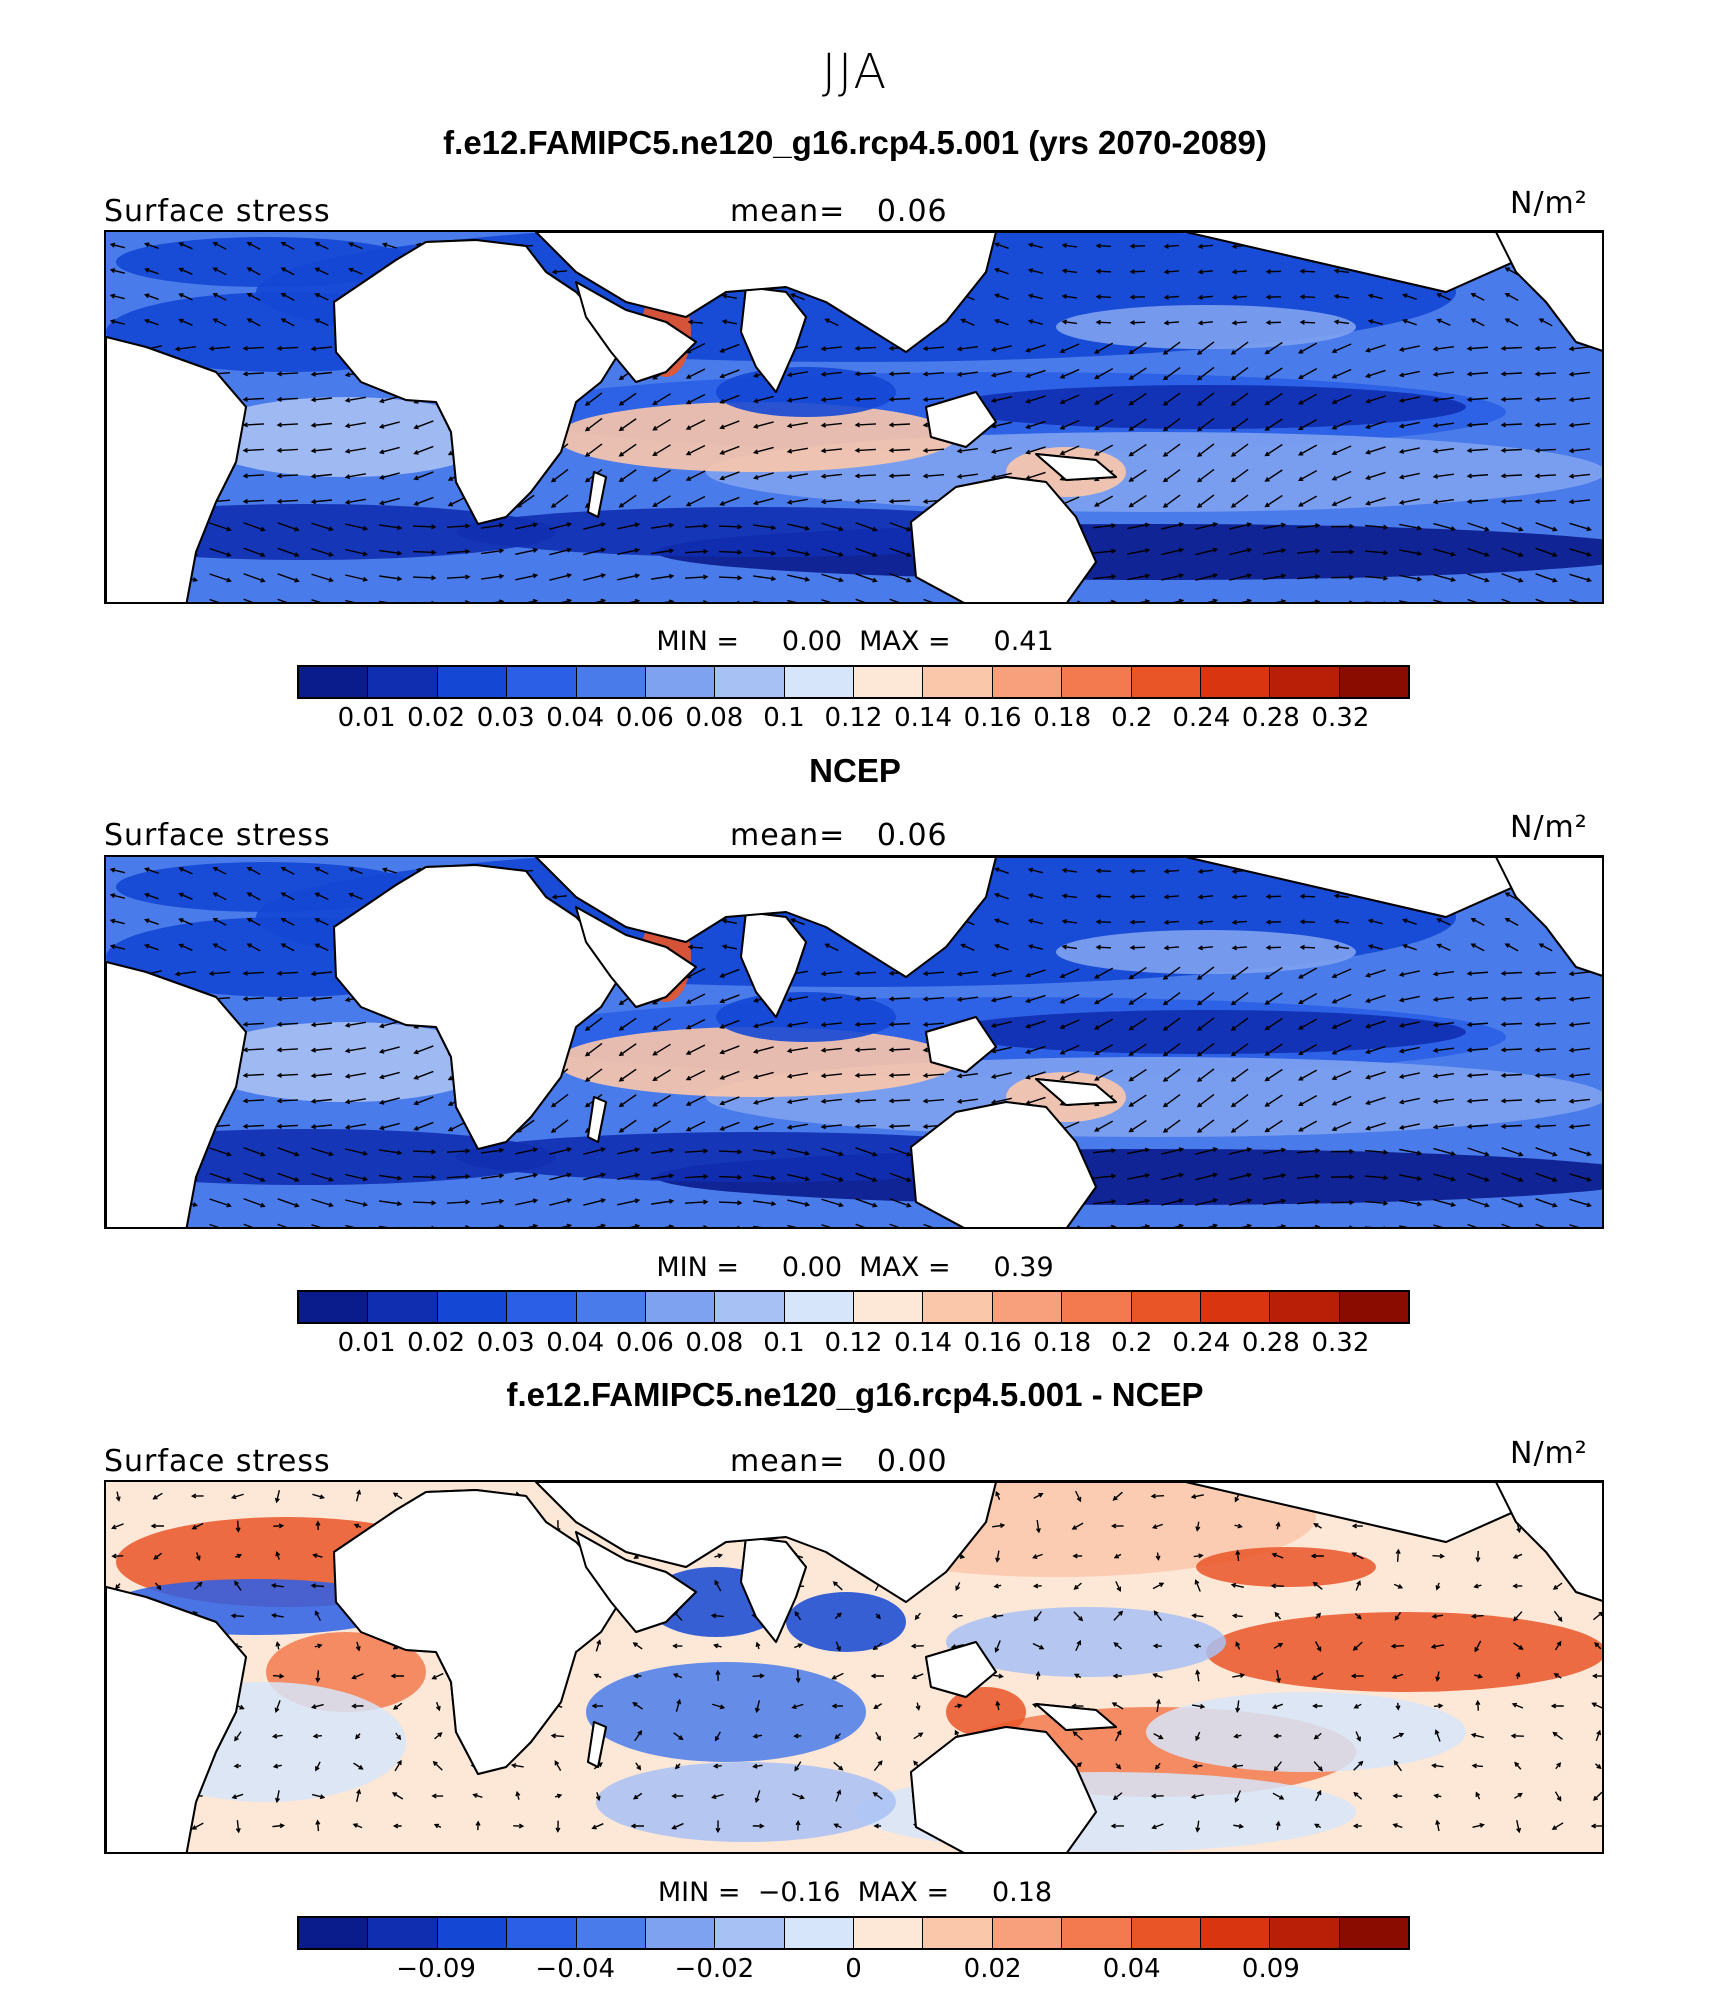  What do you see at coordinates (1086, 1642) in the screenshot?
I see `field-blob` at bounding box center [1086, 1642].